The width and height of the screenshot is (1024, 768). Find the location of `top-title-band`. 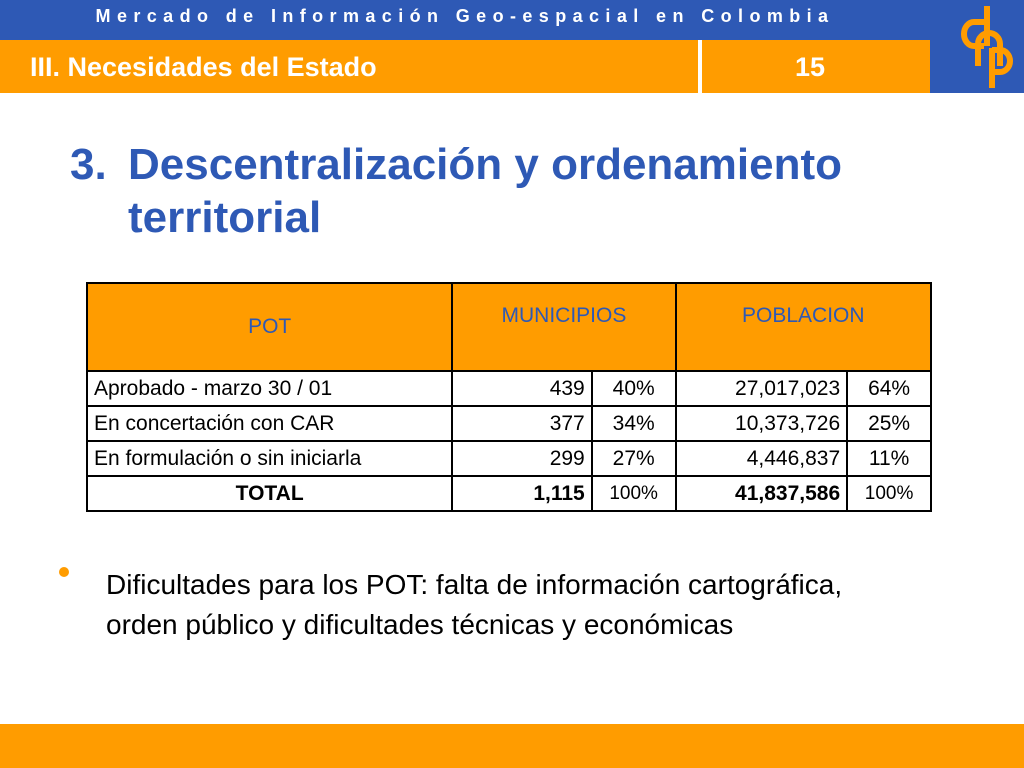

top-title-band is located at coordinates (465, 20).